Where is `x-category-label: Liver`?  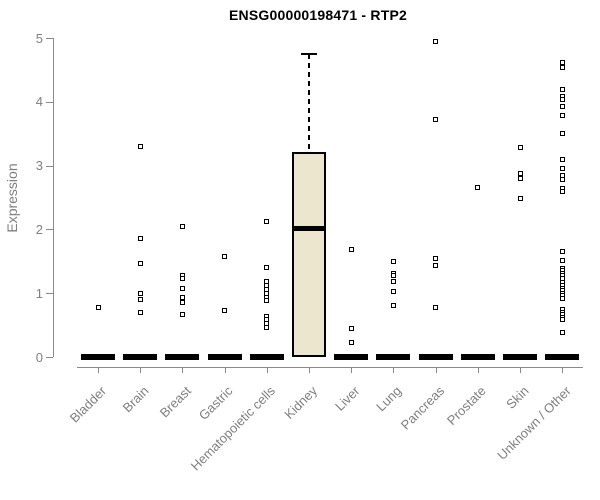
x-category-label: Liver is located at coordinates (347, 398).